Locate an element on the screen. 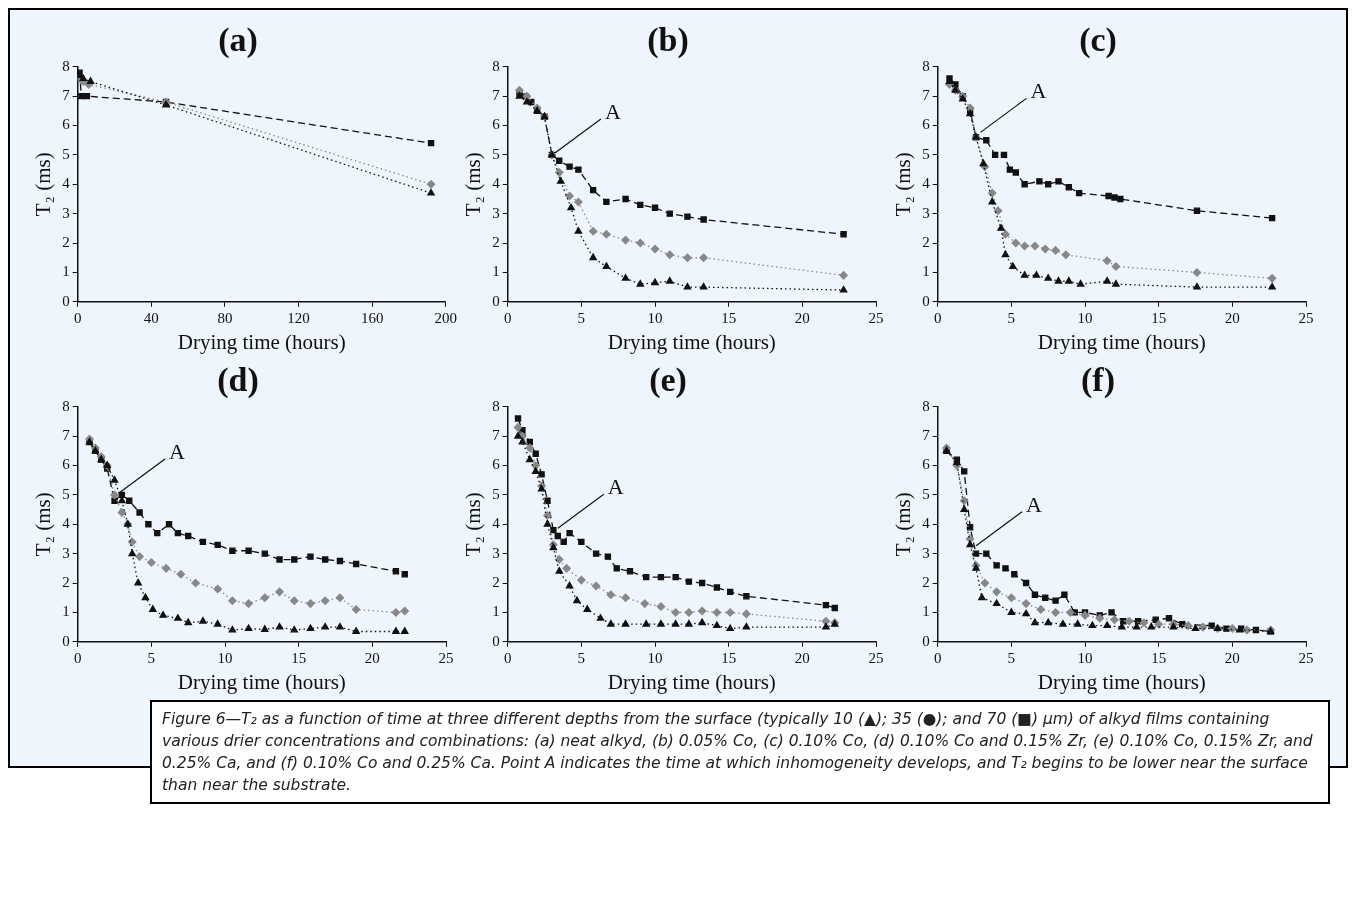 The image size is (1356, 913). x-tick-label: 200 is located at coordinates (445, 317).